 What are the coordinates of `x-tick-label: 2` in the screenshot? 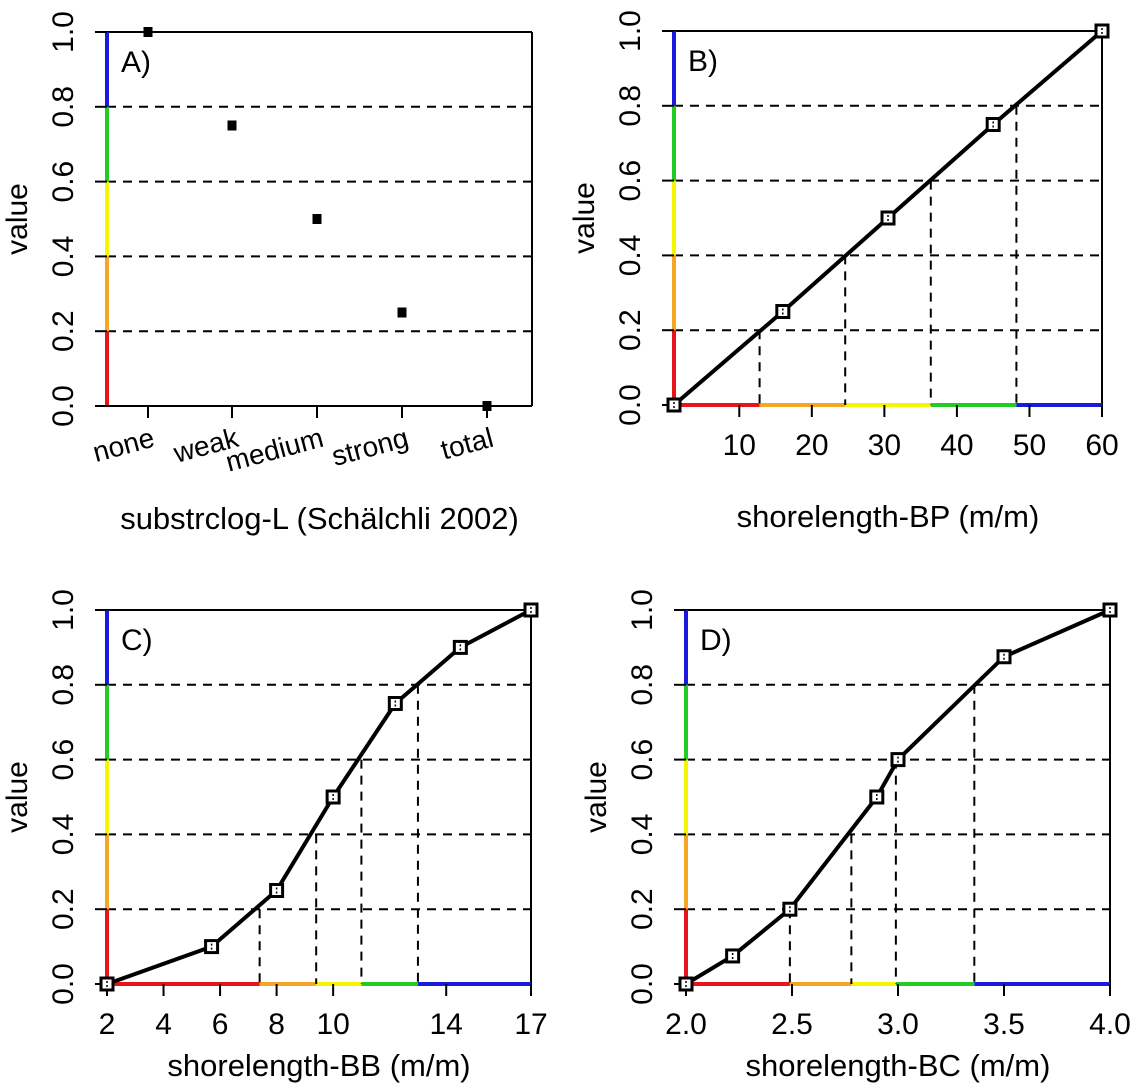 It's located at (107, 1024).